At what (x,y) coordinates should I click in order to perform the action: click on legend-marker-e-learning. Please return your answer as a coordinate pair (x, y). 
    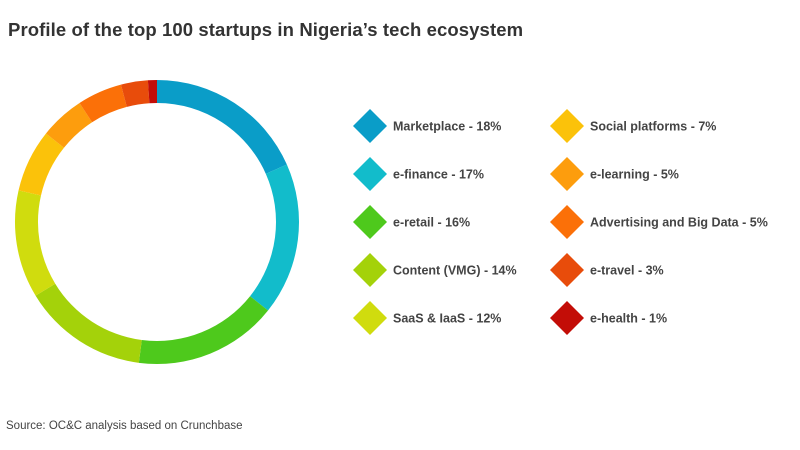
    Looking at the image, I should click on (567, 174).